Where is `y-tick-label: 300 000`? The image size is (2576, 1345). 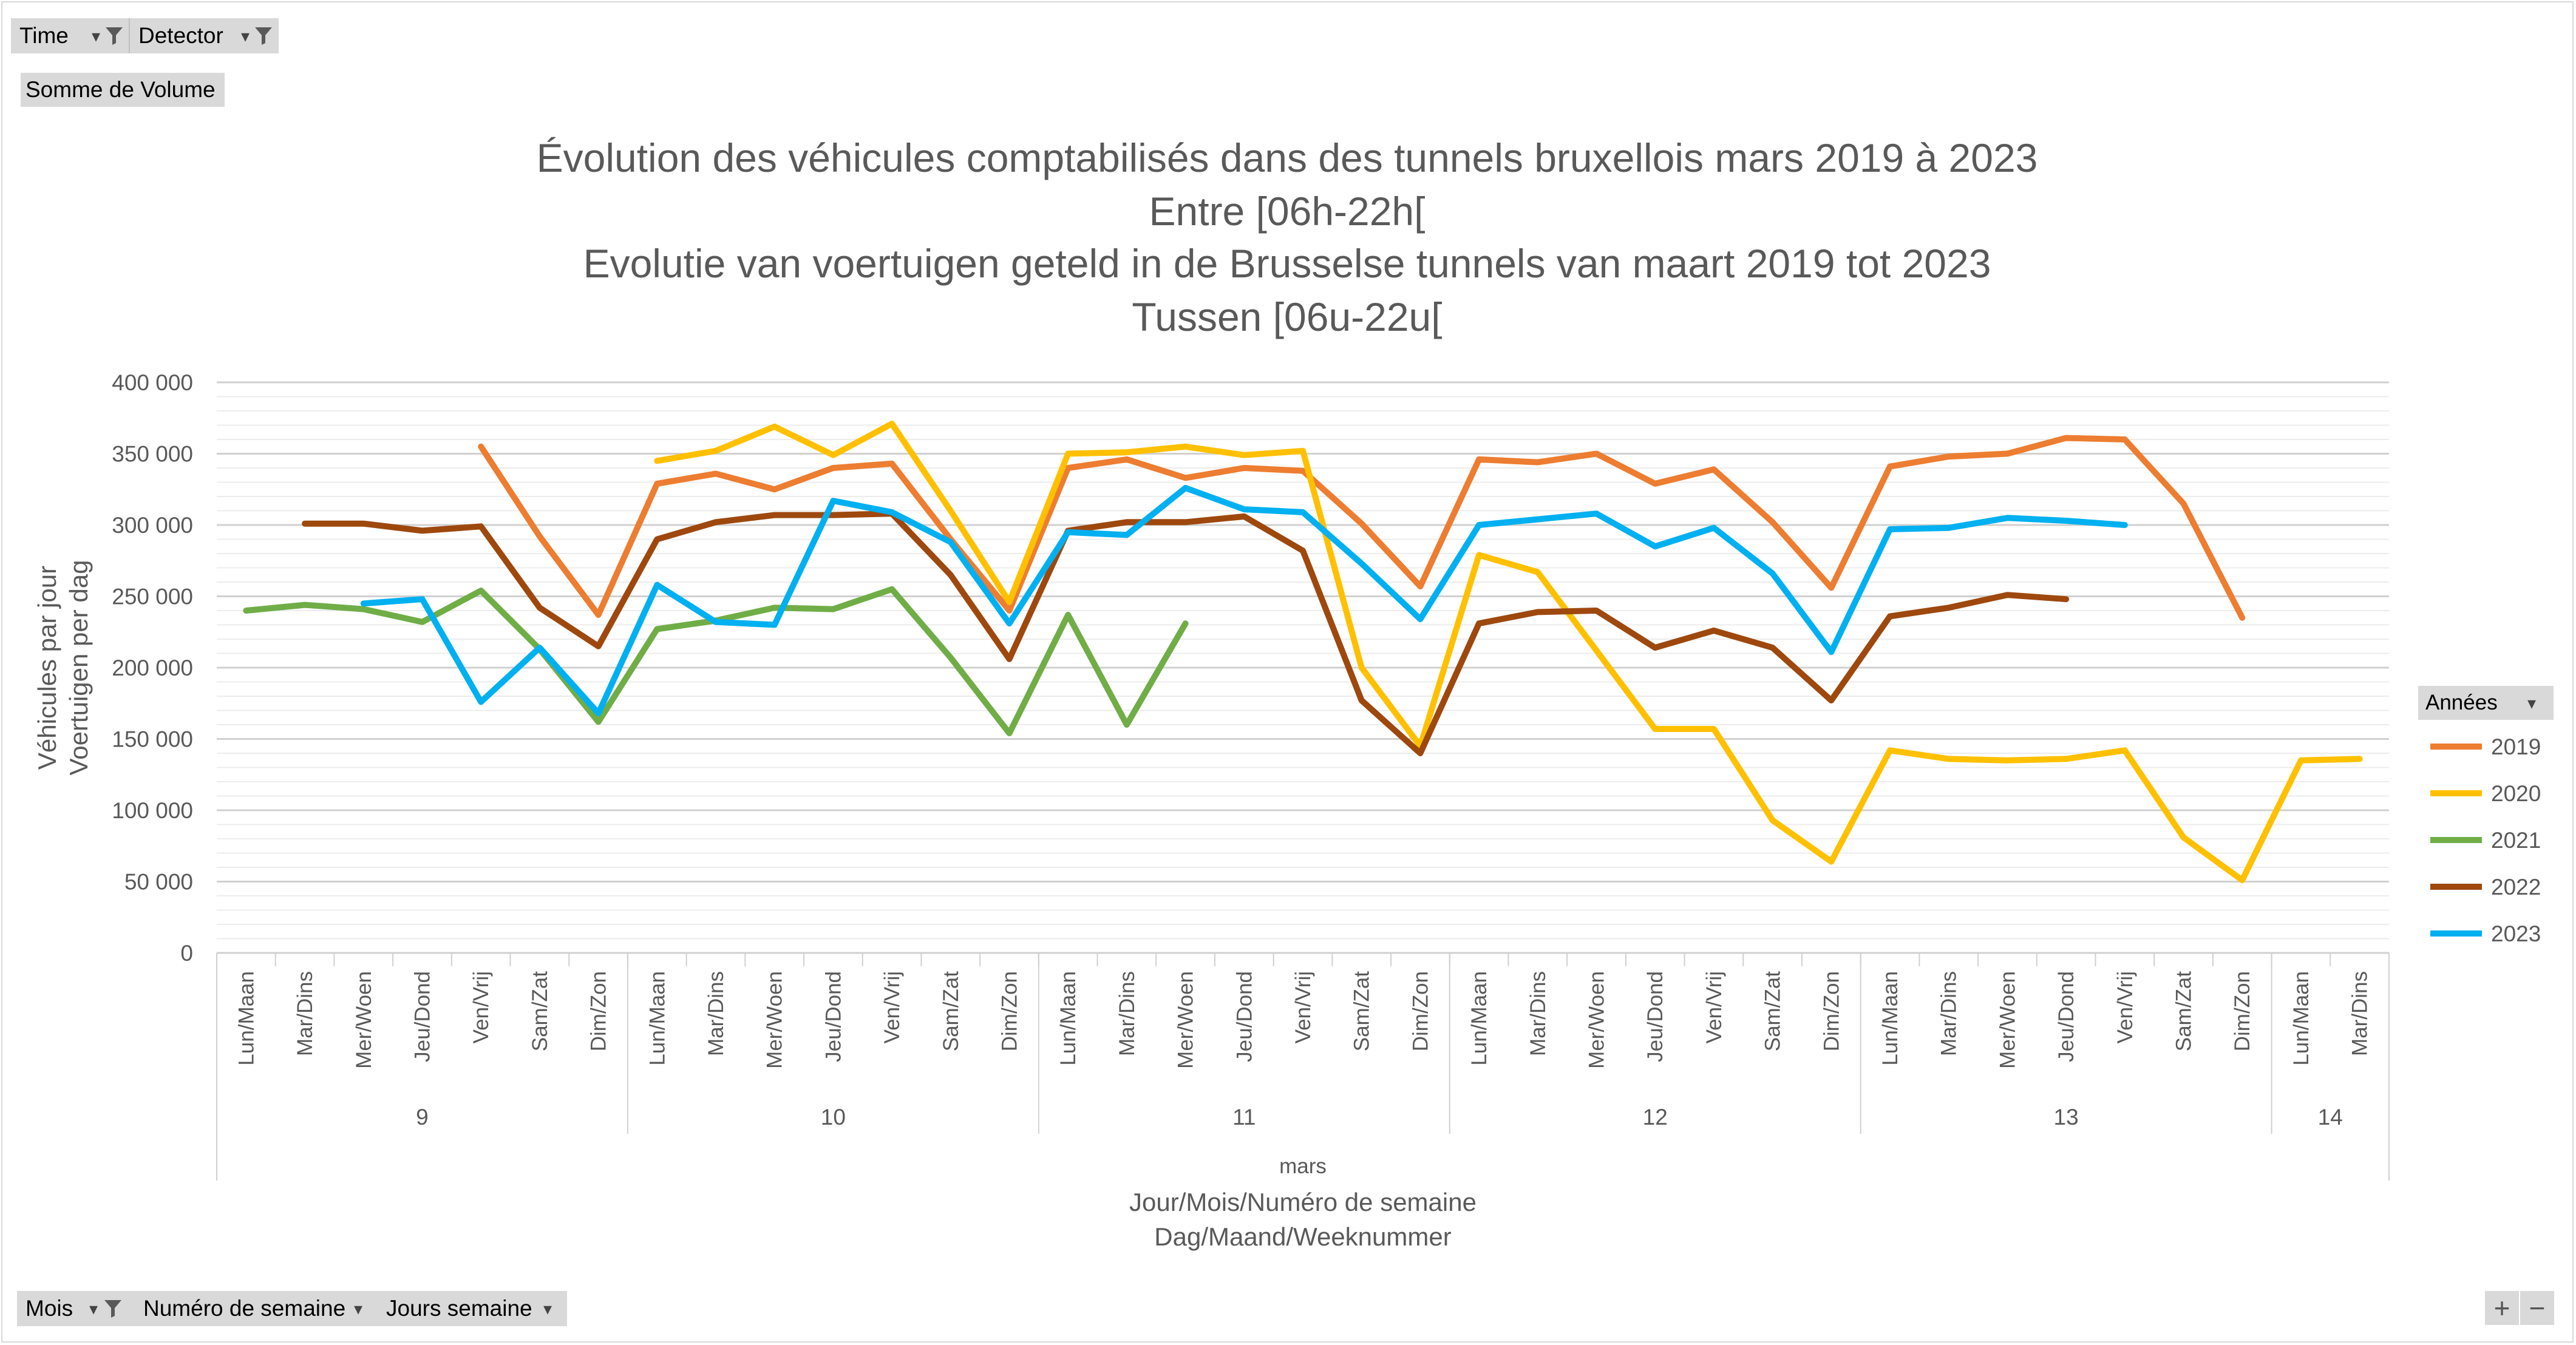 y-tick-label: 300 000 is located at coordinates (152, 525).